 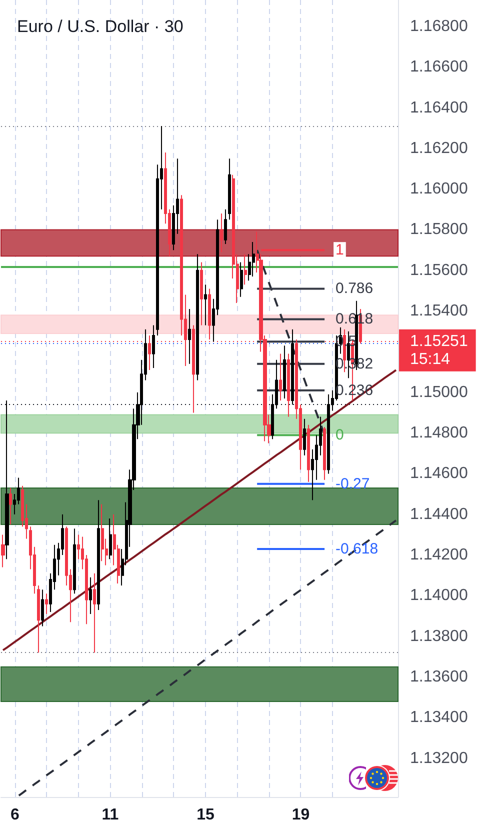 I want to click on ref-line-label: 1.15251 15:14, so click(x=439, y=350).